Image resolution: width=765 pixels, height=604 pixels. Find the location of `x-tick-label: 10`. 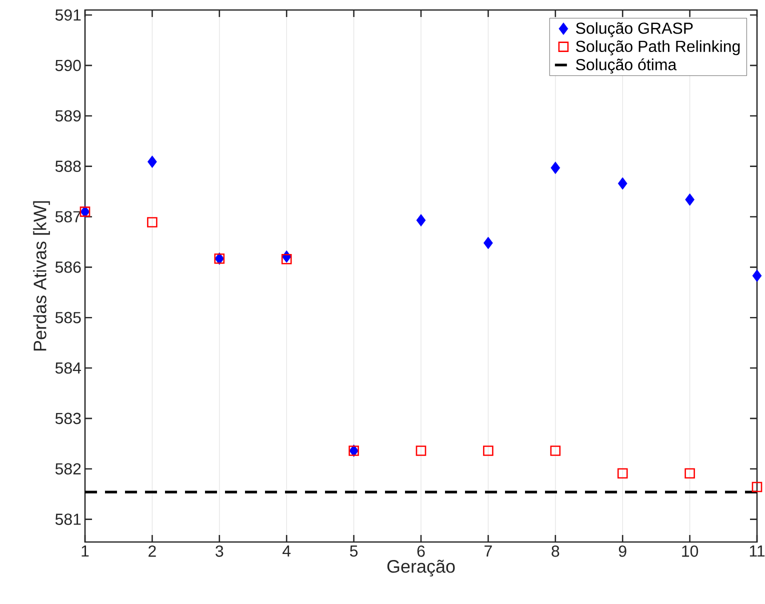

x-tick-label: 10 is located at coordinates (690, 551).